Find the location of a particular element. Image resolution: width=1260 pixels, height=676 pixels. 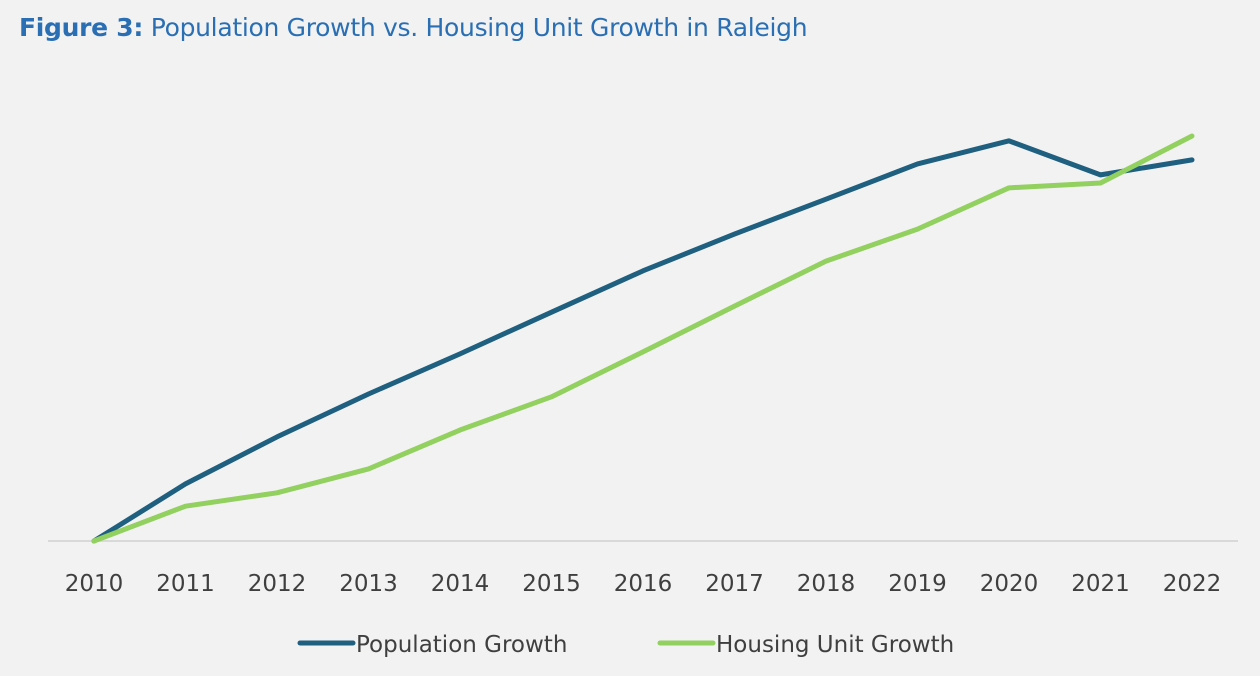

x-tick-label: 2012 is located at coordinates (277, 584).